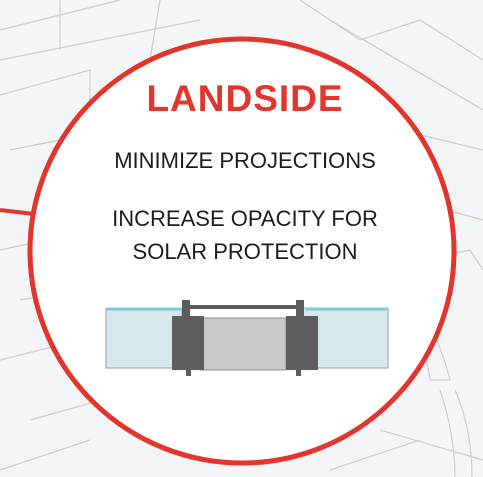  Describe the element at coordinates (243, 307) in the screenshot. I see `cover-plate` at that location.